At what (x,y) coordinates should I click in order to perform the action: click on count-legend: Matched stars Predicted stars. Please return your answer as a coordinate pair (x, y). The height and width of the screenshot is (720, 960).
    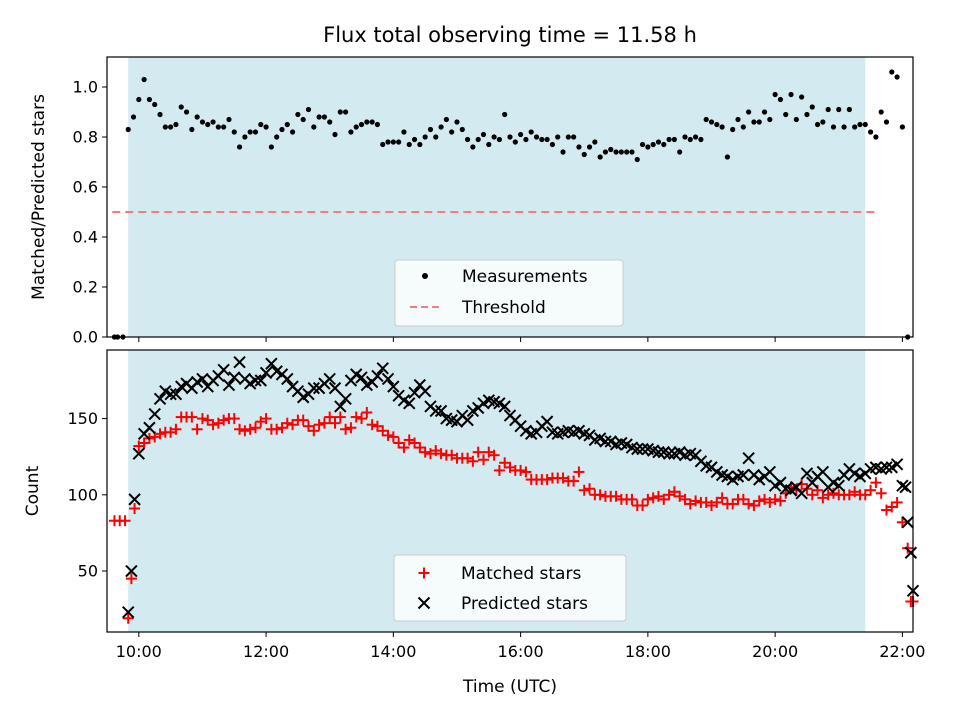
    Looking at the image, I should click on (510, 588).